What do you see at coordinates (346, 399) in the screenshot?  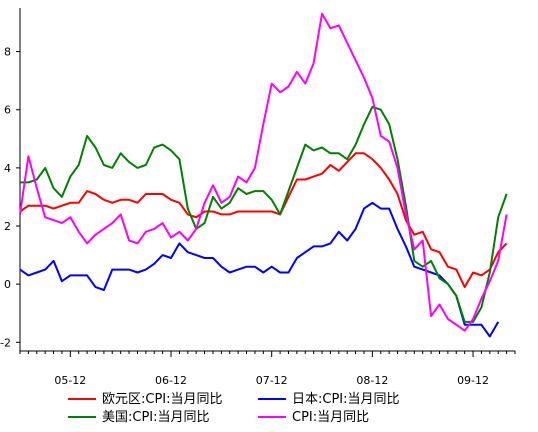 I see `legend-label: 日本:CPI:当月同比` at bounding box center [346, 399].